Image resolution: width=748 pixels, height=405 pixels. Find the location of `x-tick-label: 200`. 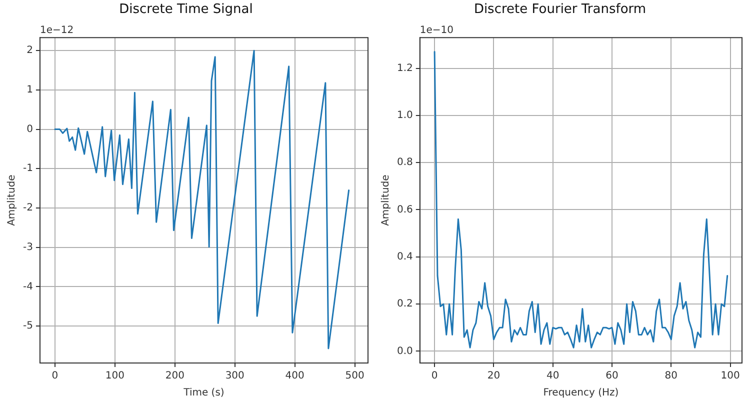

x-tick-label: 200 is located at coordinates (174, 376).